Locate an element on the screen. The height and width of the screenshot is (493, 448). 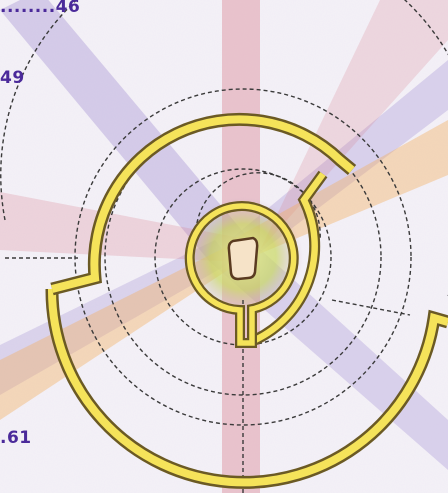
player-token-icon is located at coordinates (243, 258).